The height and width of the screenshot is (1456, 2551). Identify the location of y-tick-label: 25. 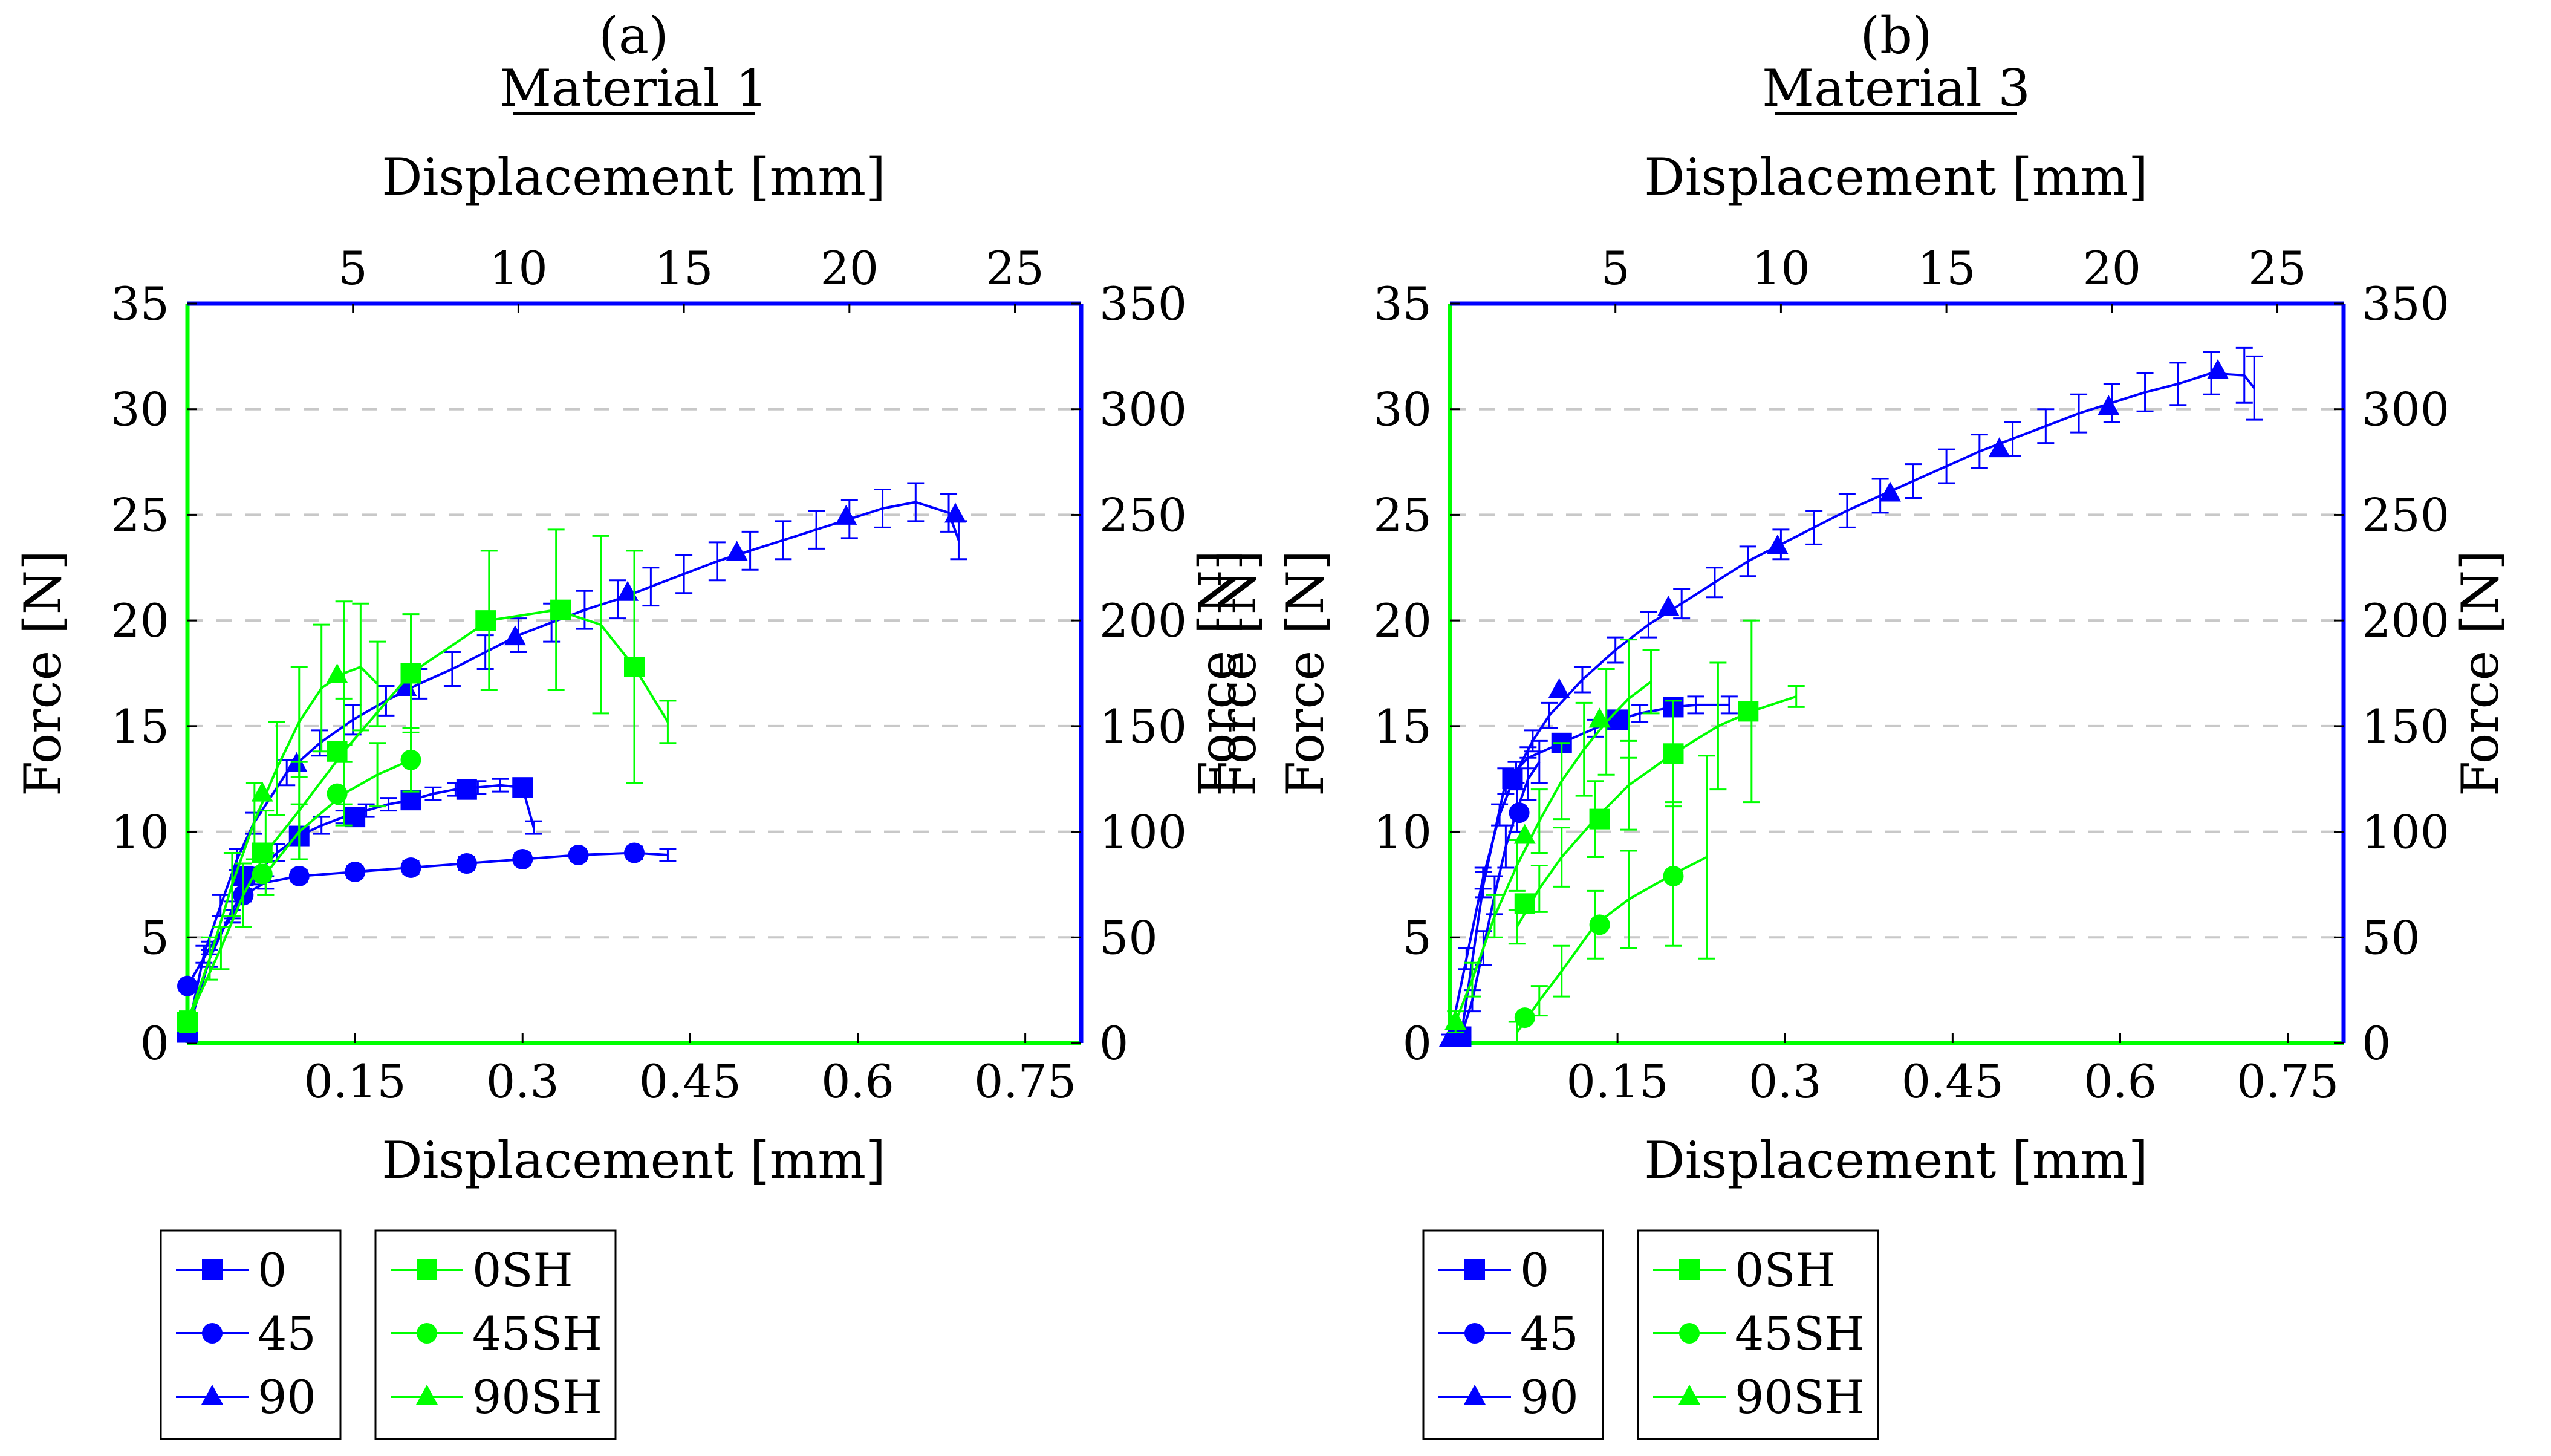
(1402, 515).